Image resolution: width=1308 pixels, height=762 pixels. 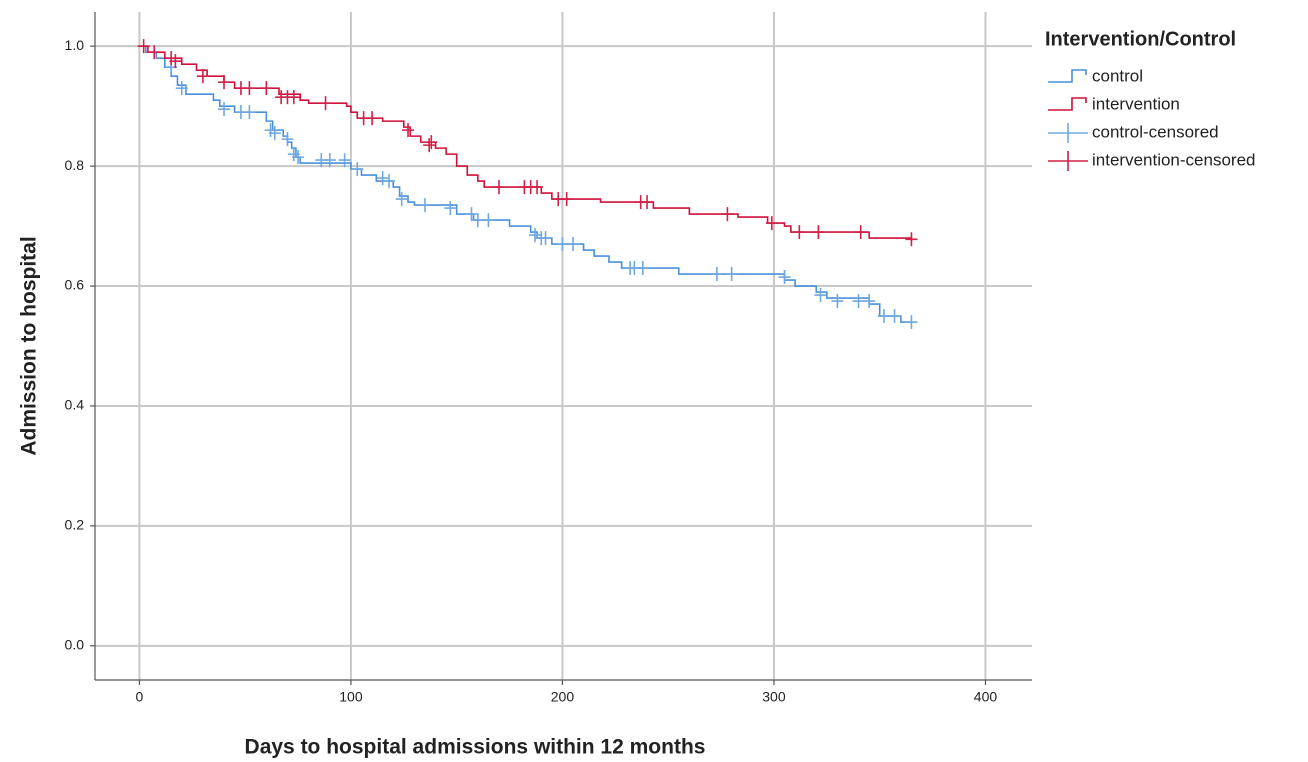 What do you see at coordinates (1140, 39) in the screenshot?
I see `legend-title: Intervention/Control` at bounding box center [1140, 39].